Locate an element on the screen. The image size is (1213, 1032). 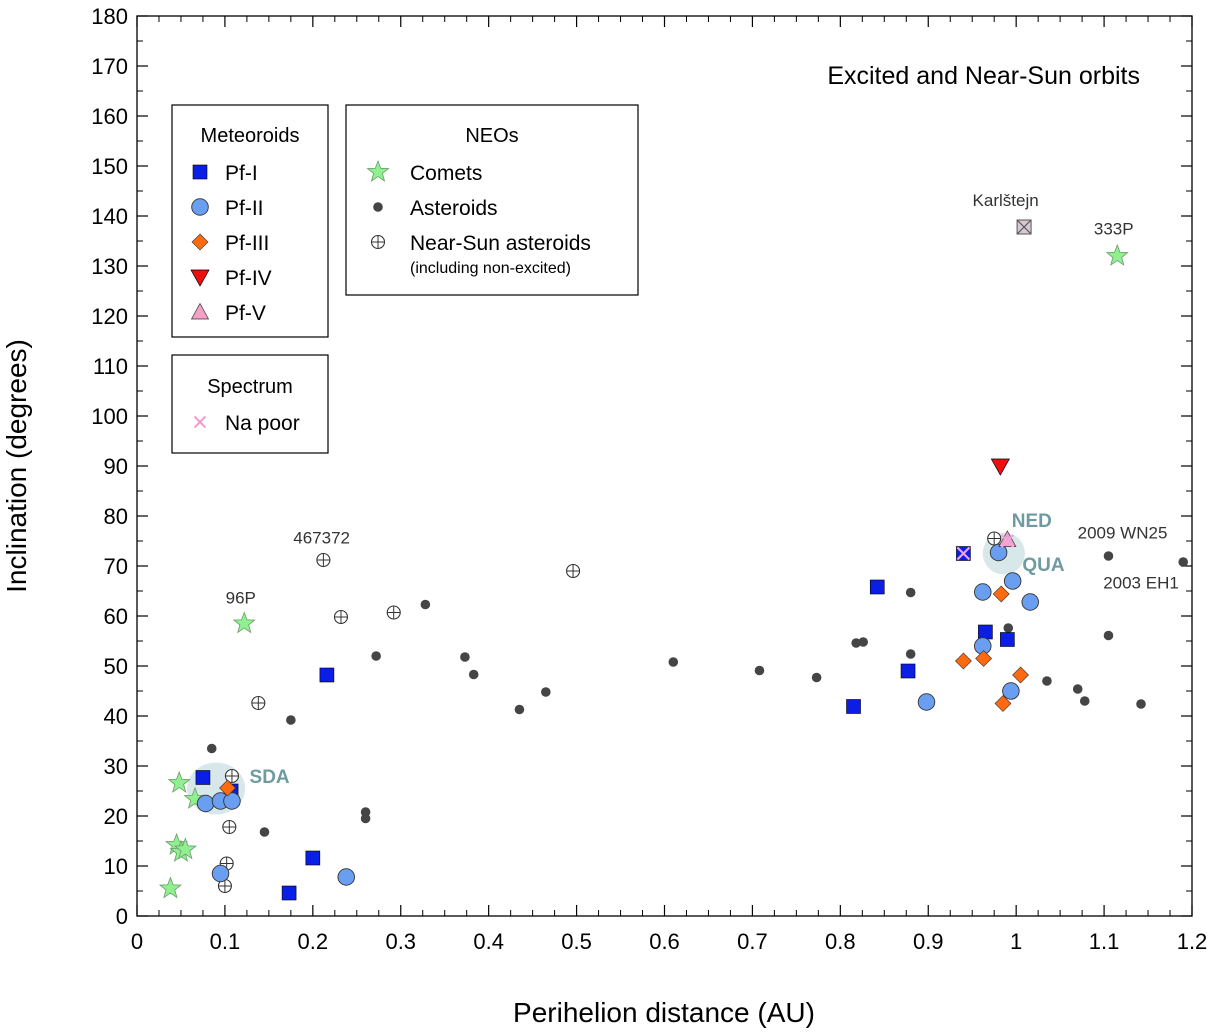
legend-marker-pf4 is located at coordinates (200, 278).